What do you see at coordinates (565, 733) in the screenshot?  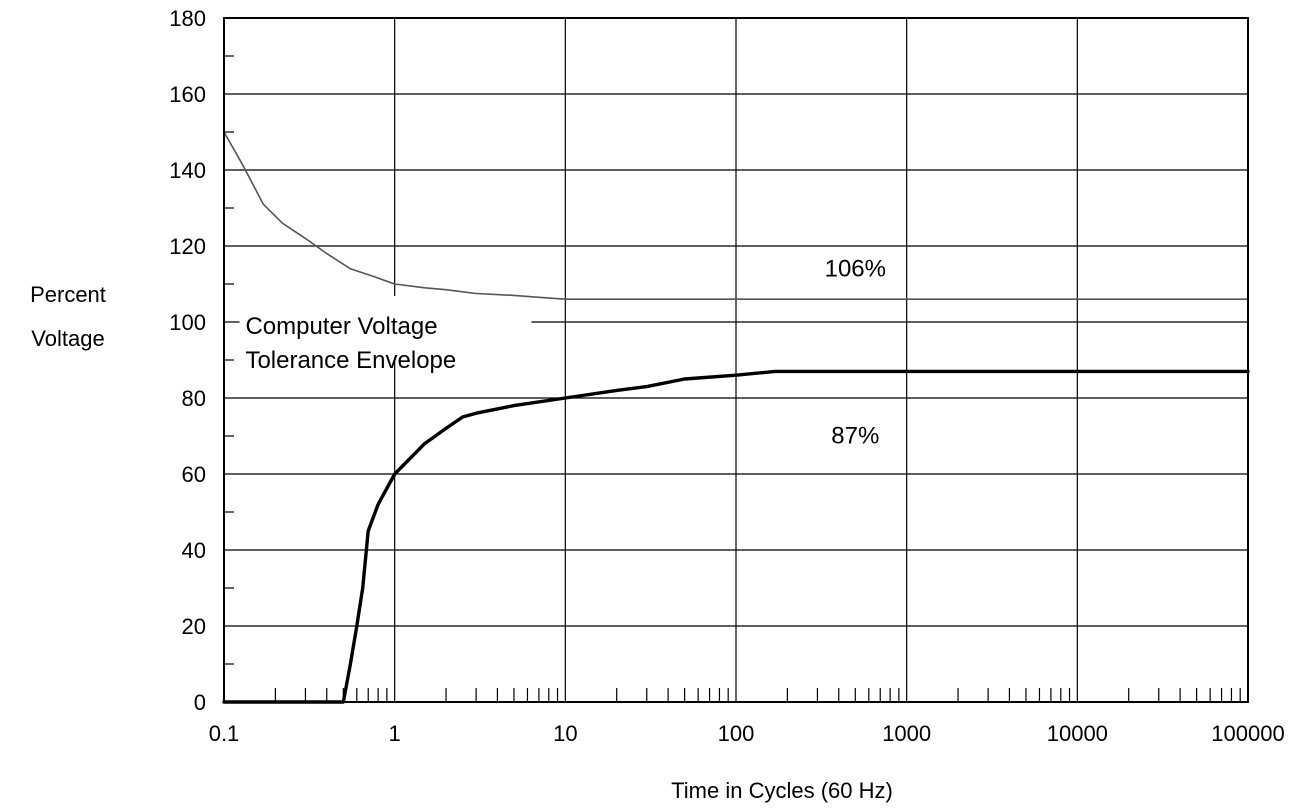 I see `x-tick-label: 10` at bounding box center [565, 733].